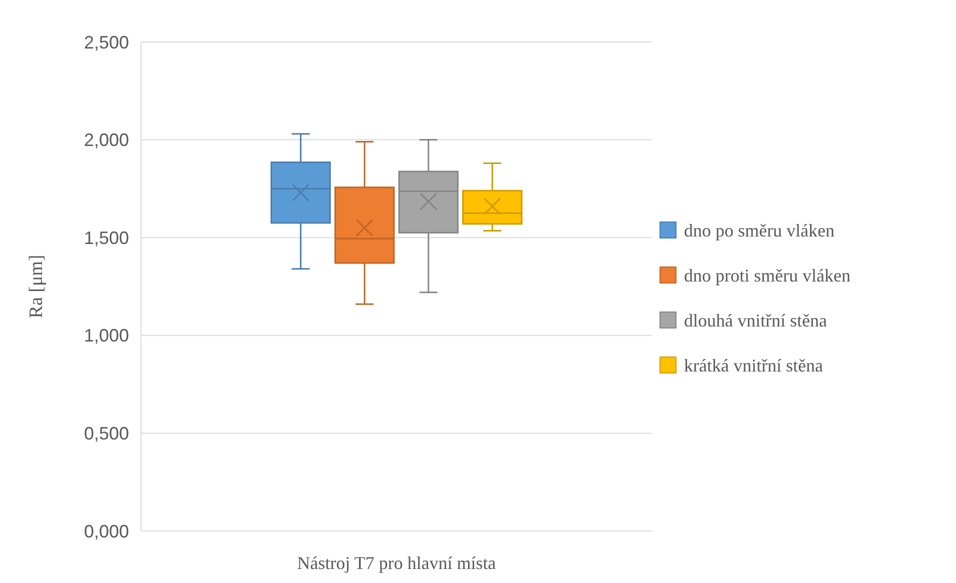 This screenshot has width=956, height=583. I want to click on legend-label: krátká vnitřní stěna, so click(753, 365).